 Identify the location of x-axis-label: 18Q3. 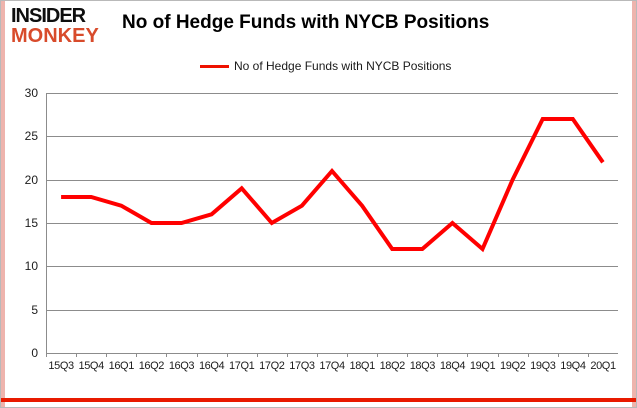
(422, 366).